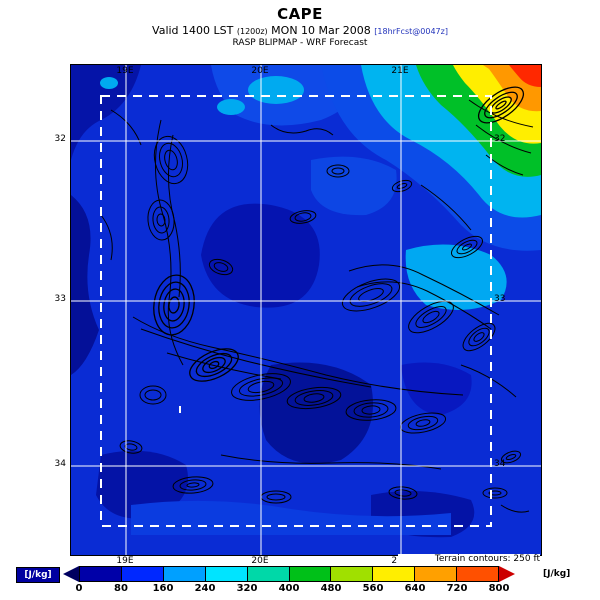  What do you see at coordinates (457, 588) in the screenshot?
I see `colorbar-tick: 720` at bounding box center [457, 588].